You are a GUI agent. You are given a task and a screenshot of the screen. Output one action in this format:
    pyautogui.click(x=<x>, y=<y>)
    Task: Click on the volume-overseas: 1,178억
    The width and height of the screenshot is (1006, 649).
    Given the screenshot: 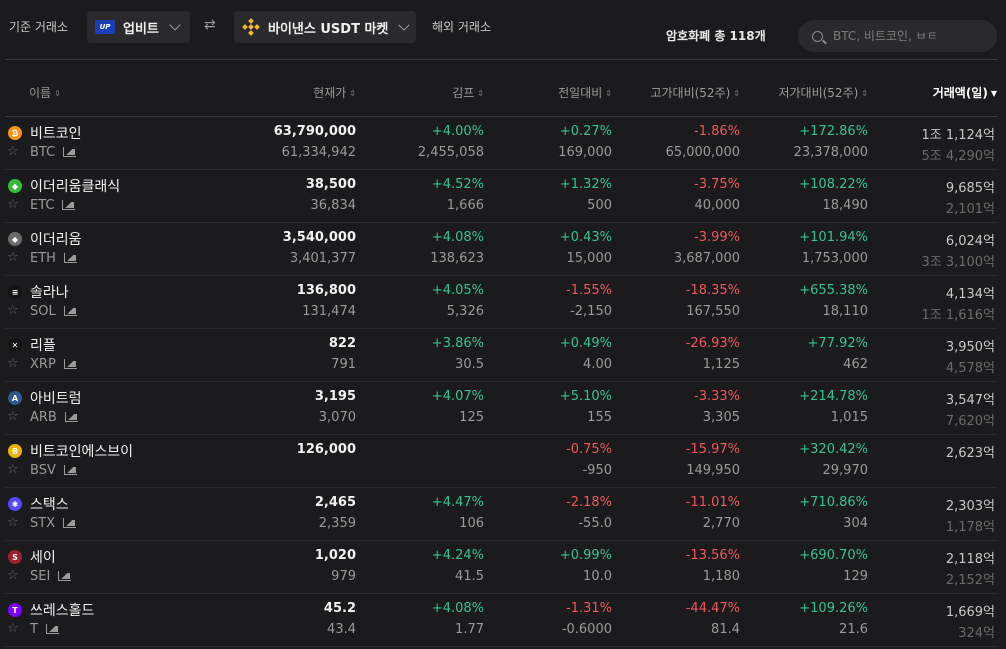 What is the action you would take?
    pyautogui.click(x=970, y=527)
    